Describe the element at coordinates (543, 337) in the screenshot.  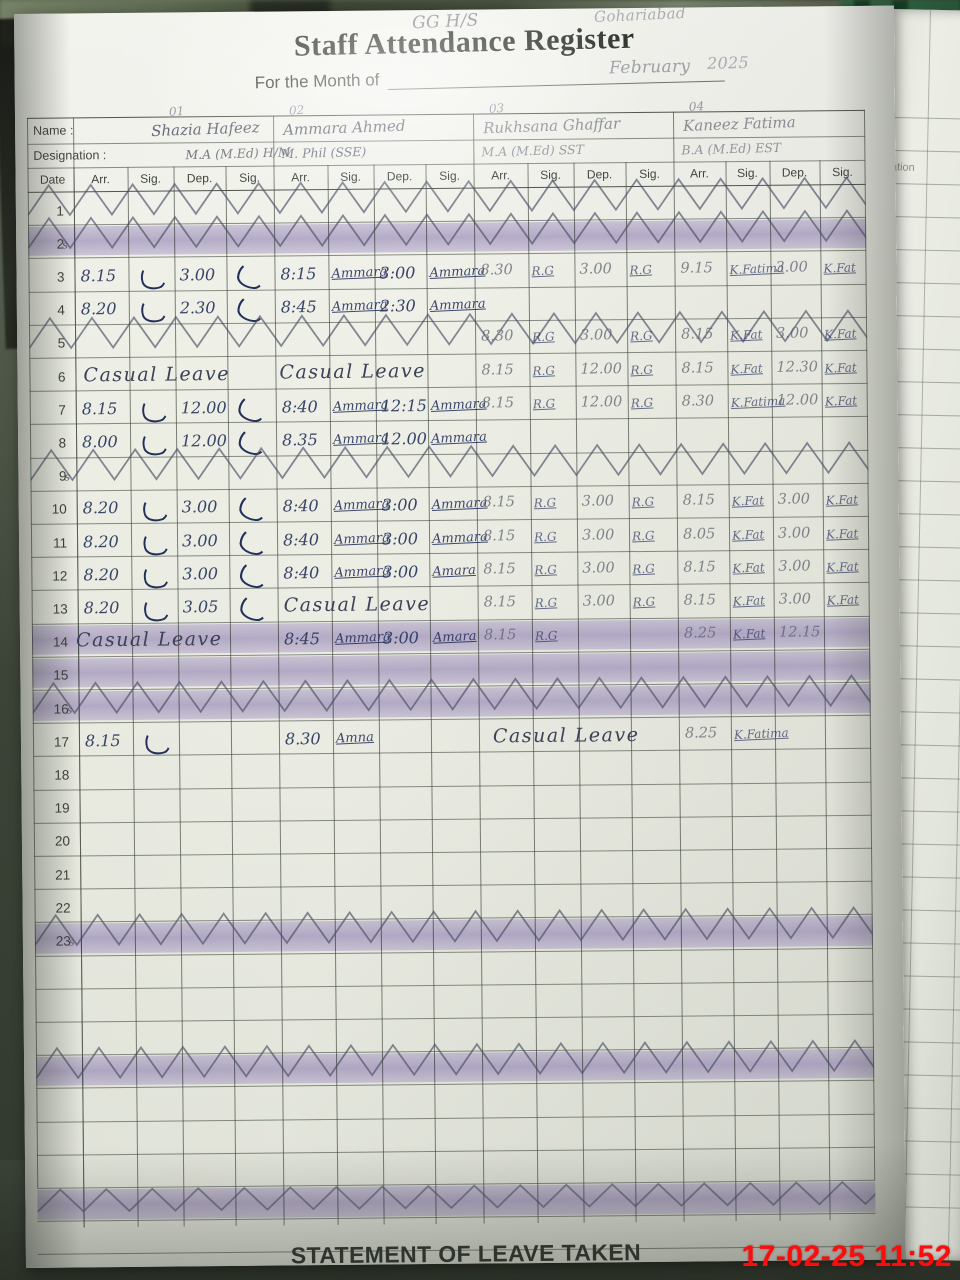
I see `signature-arr-t3-d5: R.G` at that location.